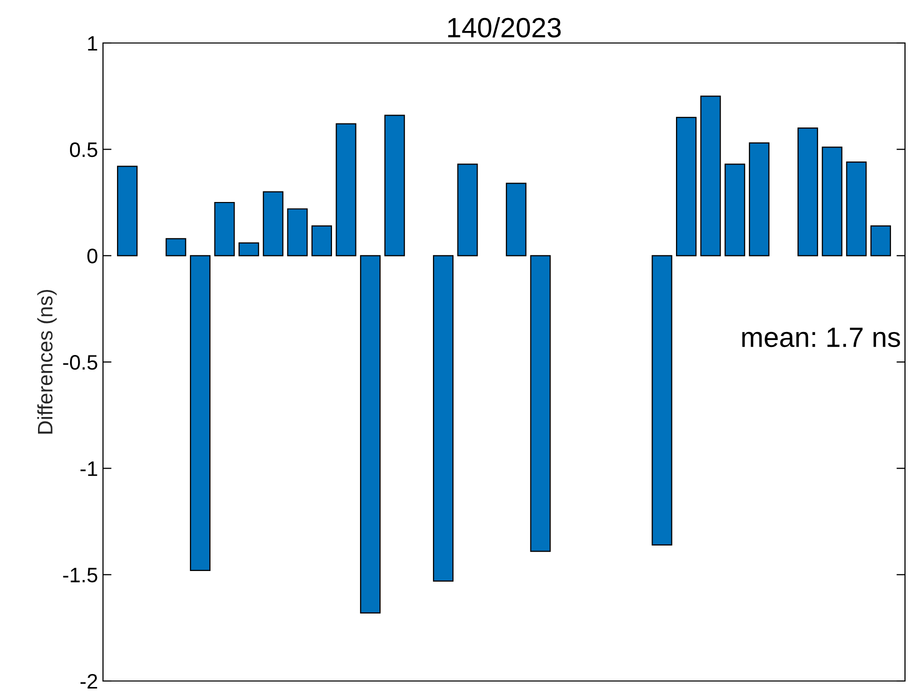 The image size is (909, 694). I want to click on y-tick-label: 0, so click(92, 256).